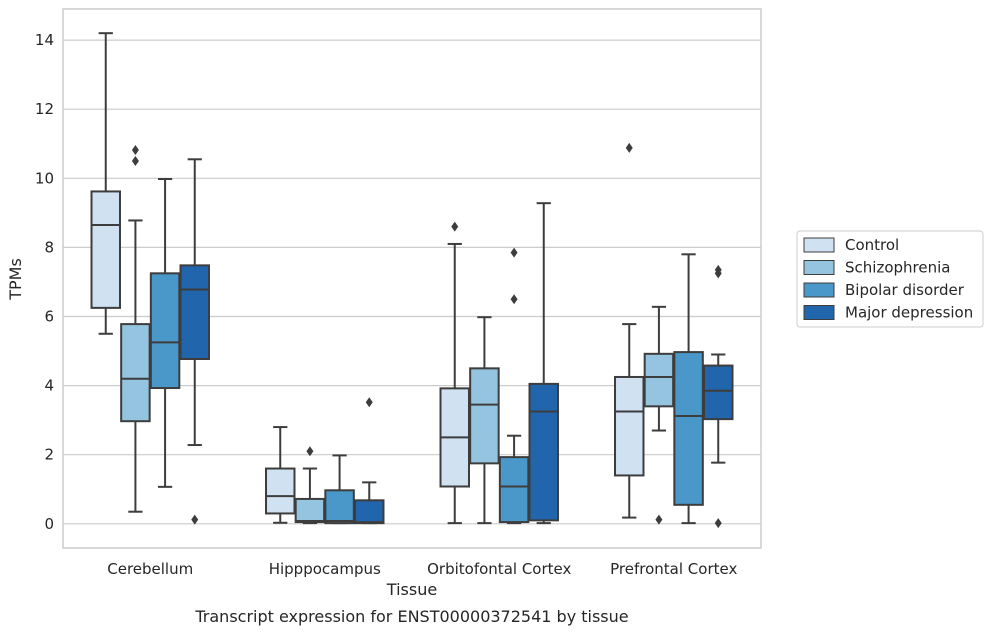  I want to click on y-tick-label: 4, so click(49, 386).